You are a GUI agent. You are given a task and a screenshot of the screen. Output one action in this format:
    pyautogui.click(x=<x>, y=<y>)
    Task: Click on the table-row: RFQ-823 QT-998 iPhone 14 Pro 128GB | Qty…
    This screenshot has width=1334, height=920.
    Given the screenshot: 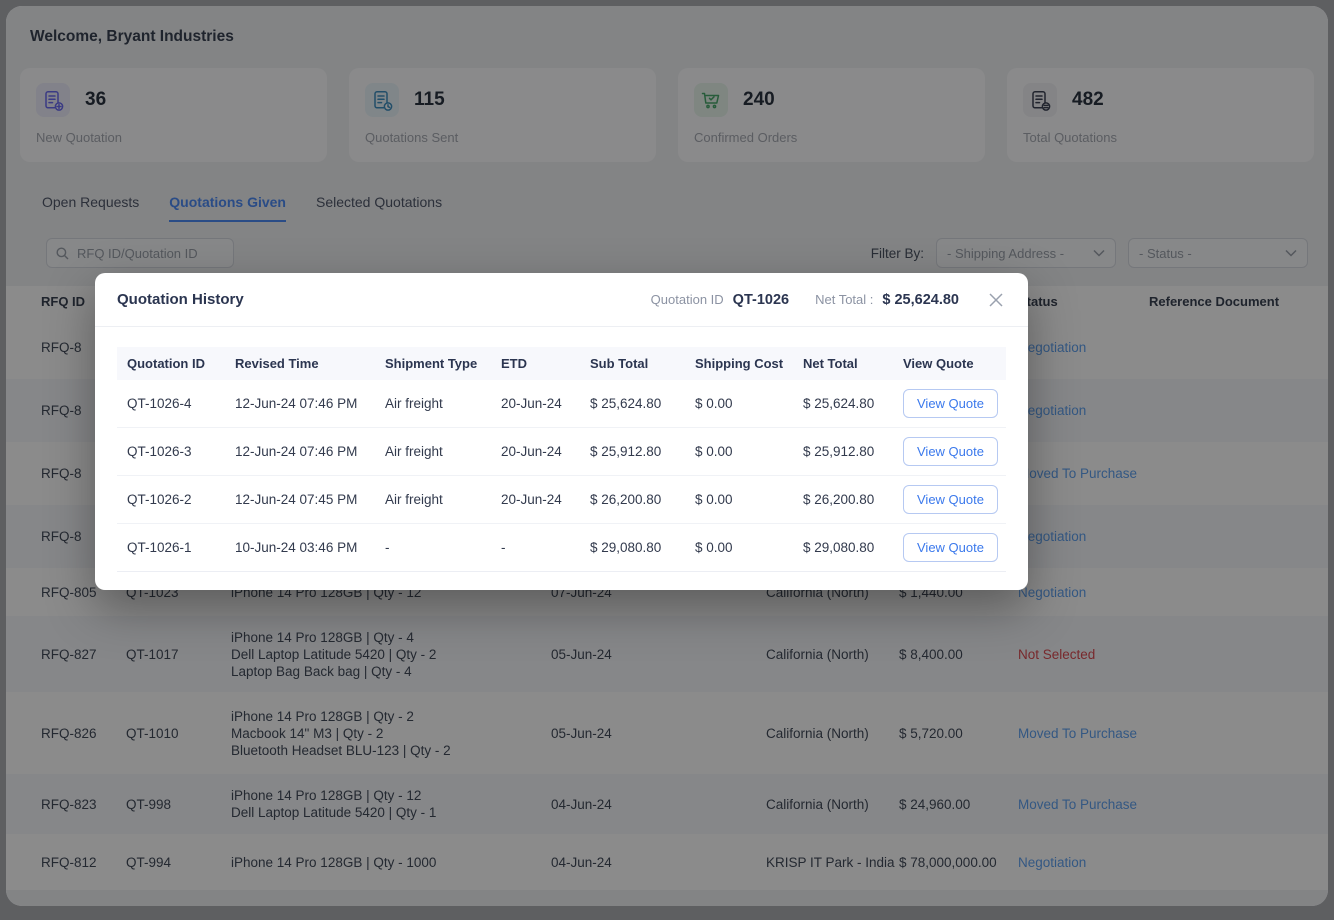 What is the action you would take?
    pyautogui.click(x=667, y=804)
    